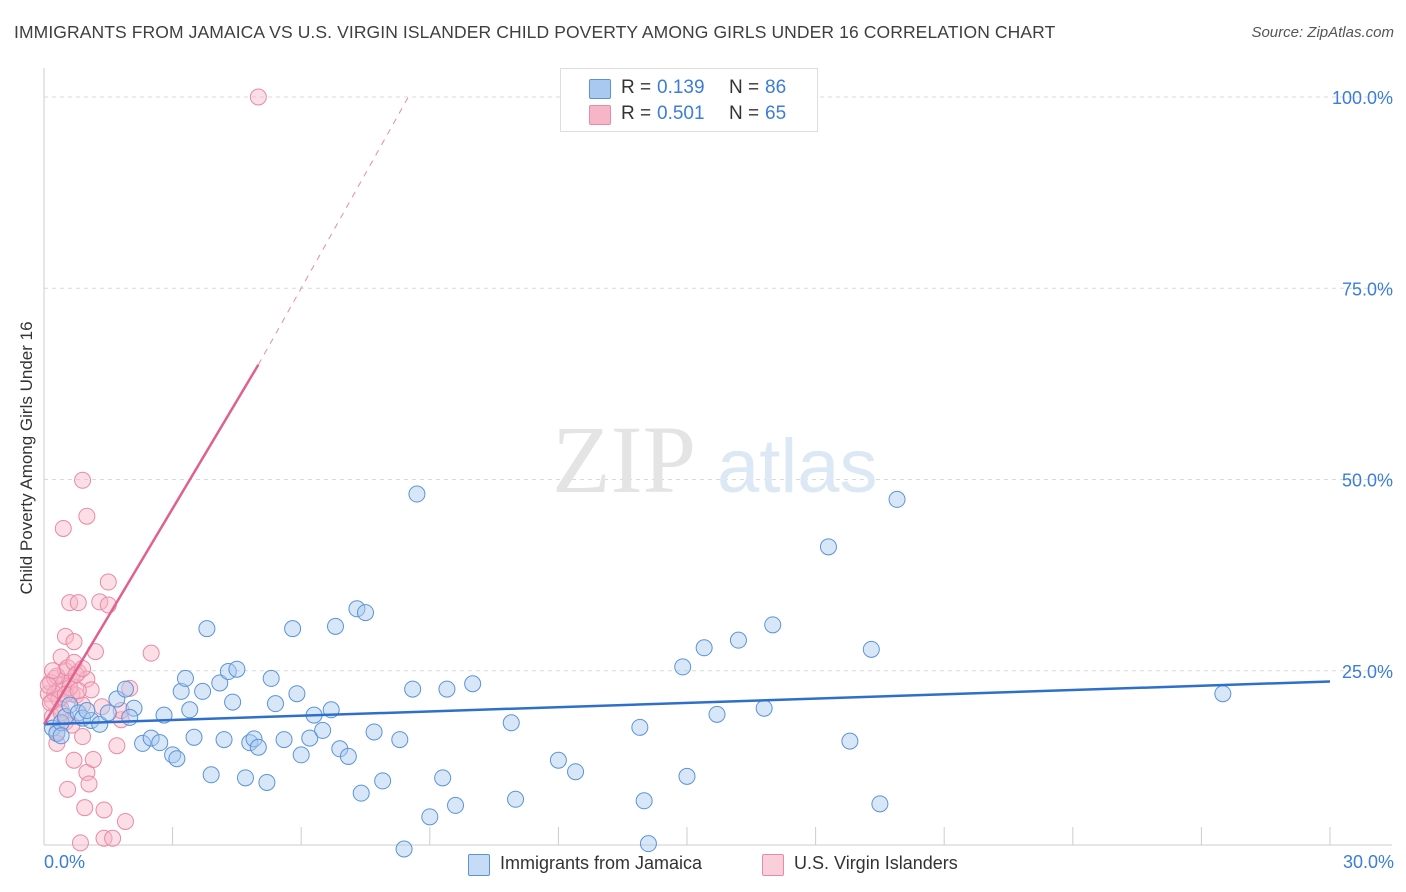  I want to click on y-tick-label: 75.0%, so click(1367, 289).